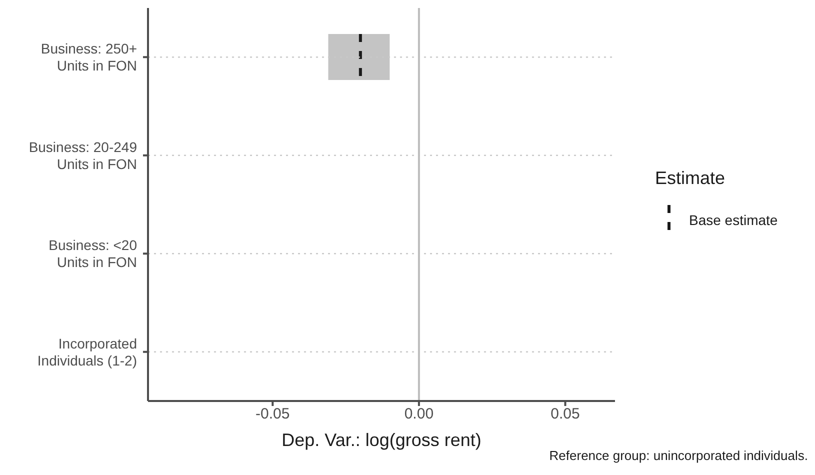  I want to click on legend-title: Estimate, so click(690, 178).